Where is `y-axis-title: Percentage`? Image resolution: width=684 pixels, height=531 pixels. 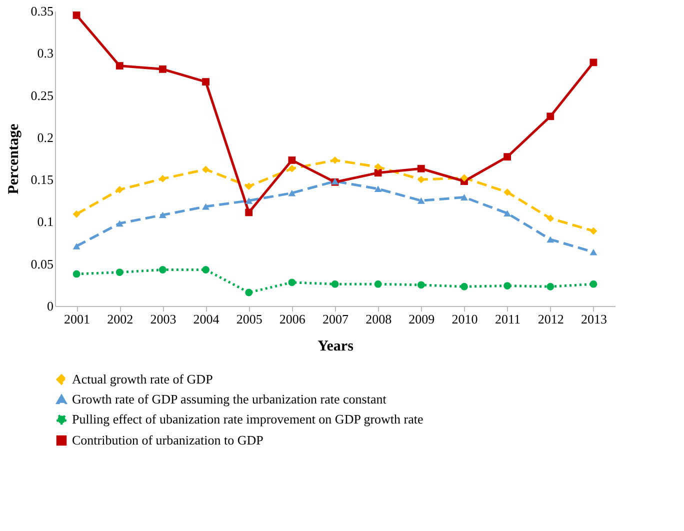 y-axis-title: Percentage is located at coordinates (14, 158).